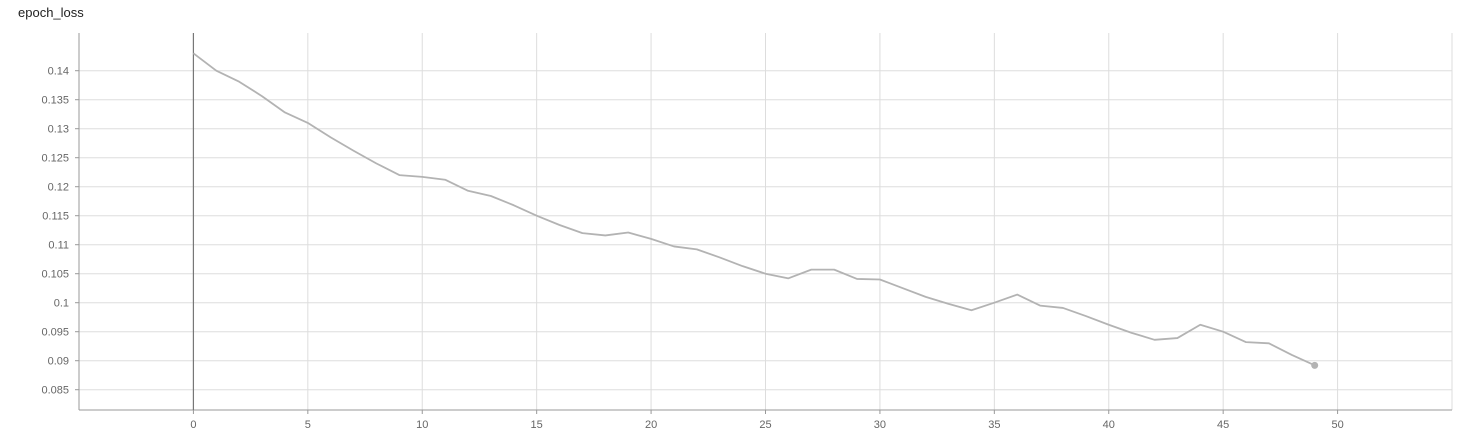 The width and height of the screenshot is (1471, 433). Describe the element at coordinates (58, 246) in the screenshot. I see `y-tick-label: 0.11` at that location.